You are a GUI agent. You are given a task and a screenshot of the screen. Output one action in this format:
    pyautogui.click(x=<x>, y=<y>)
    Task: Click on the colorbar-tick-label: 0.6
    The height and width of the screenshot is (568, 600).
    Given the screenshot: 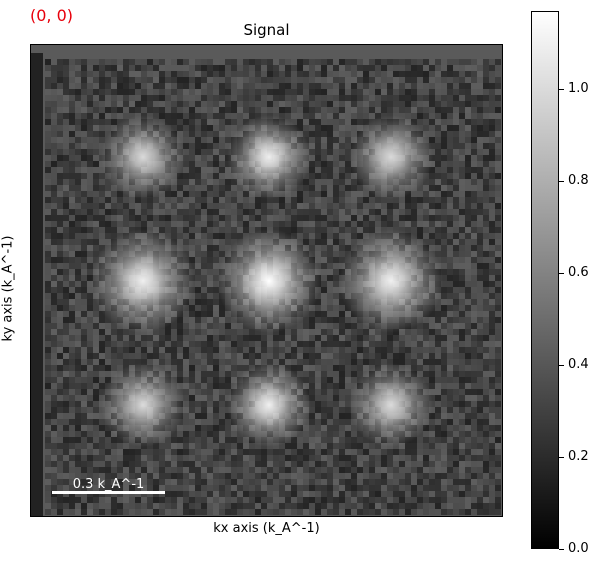 What is the action you would take?
    pyautogui.click(x=578, y=272)
    